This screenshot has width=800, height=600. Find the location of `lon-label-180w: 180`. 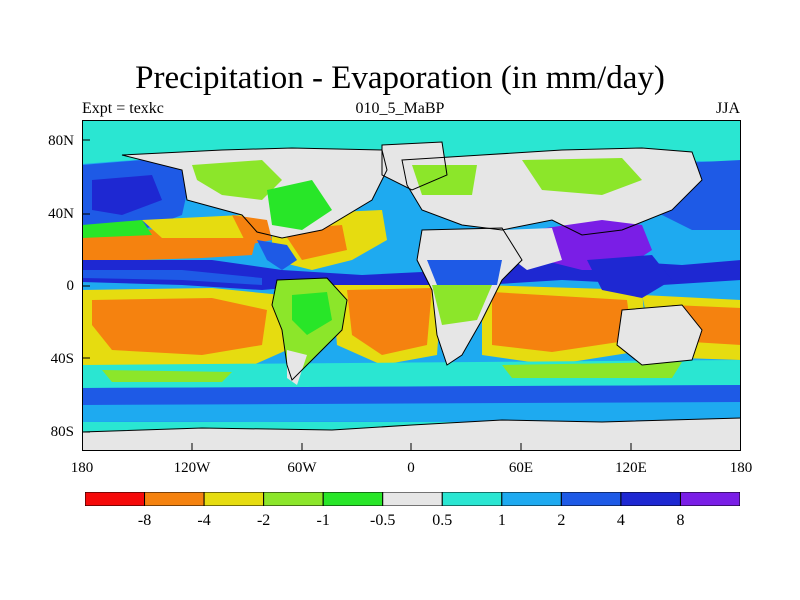

lon-label-180w: 180 is located at coordinates (82, 468).